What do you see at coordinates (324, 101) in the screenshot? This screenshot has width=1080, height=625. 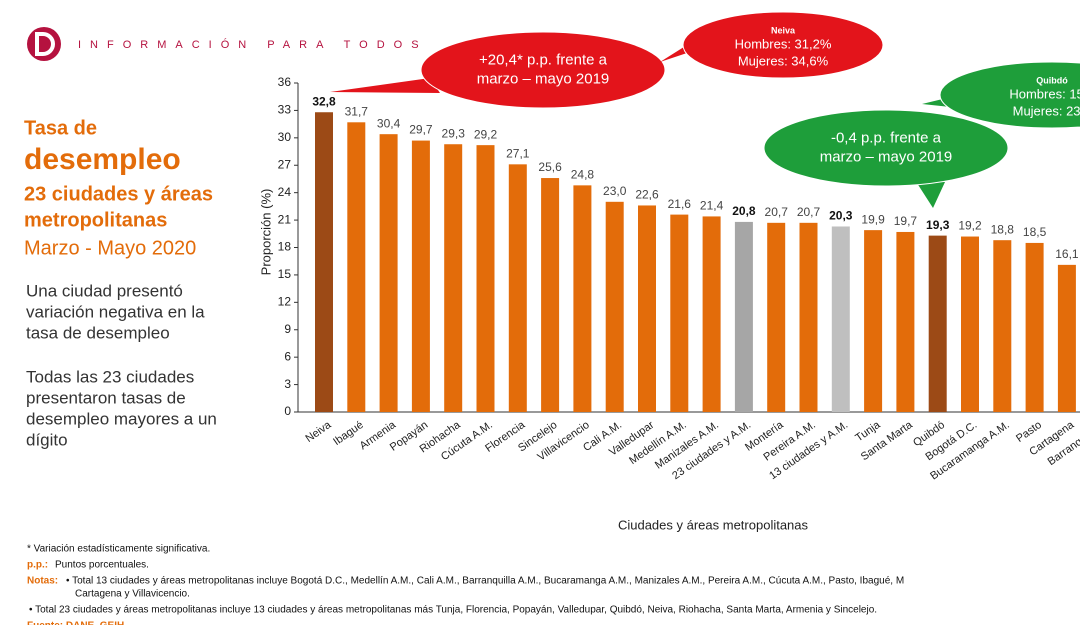 I see `value-label: 32,8` at bounding box center [324, 101].